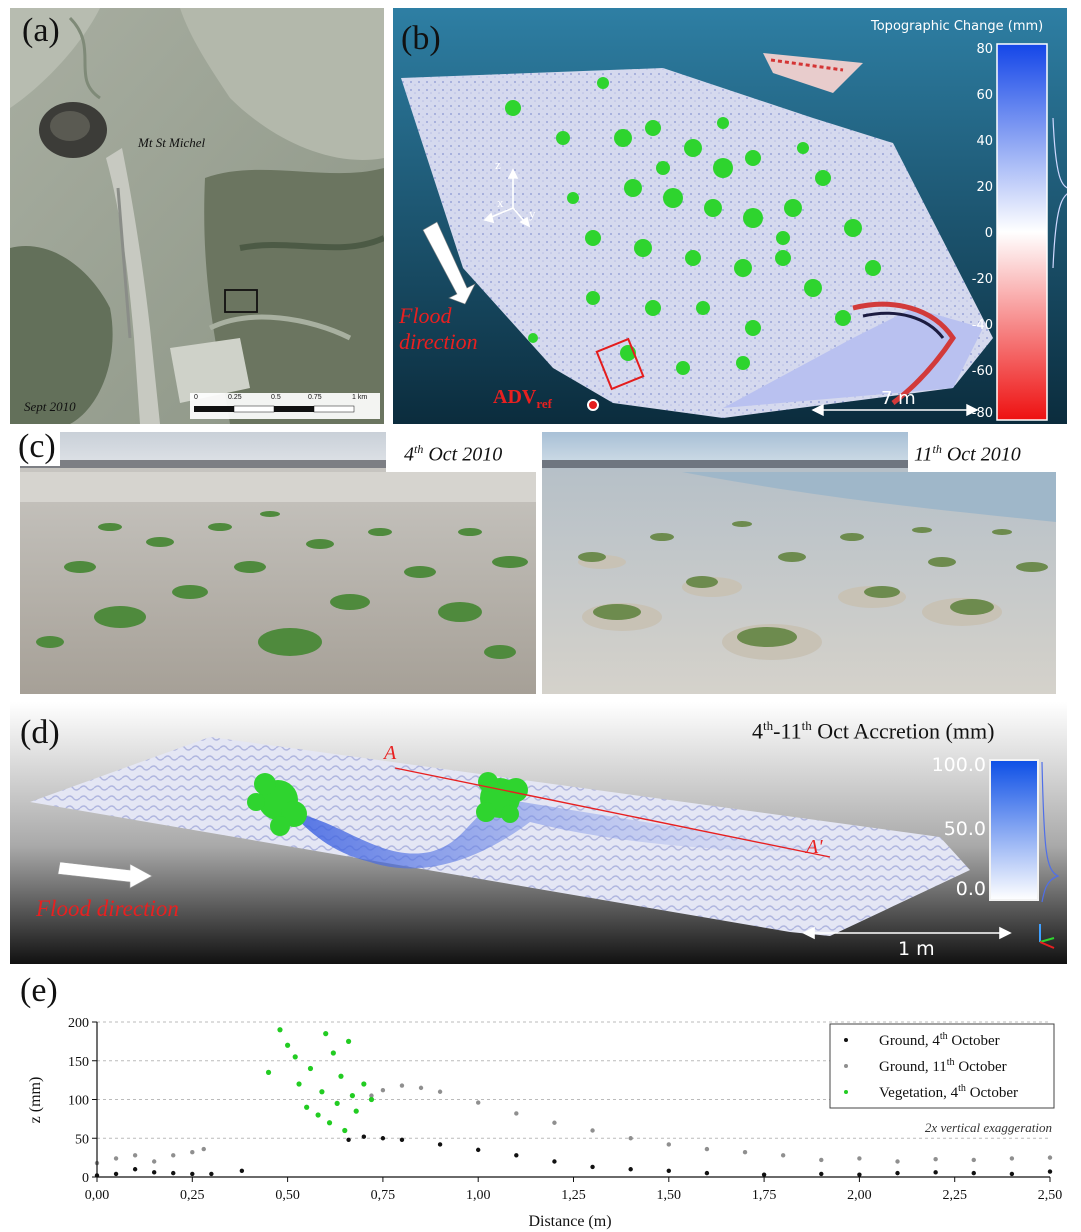  What do you see at coordinates (419, 449) in the screenshot?
I see `photo1-sup: th` at bounding box center [419, 449].